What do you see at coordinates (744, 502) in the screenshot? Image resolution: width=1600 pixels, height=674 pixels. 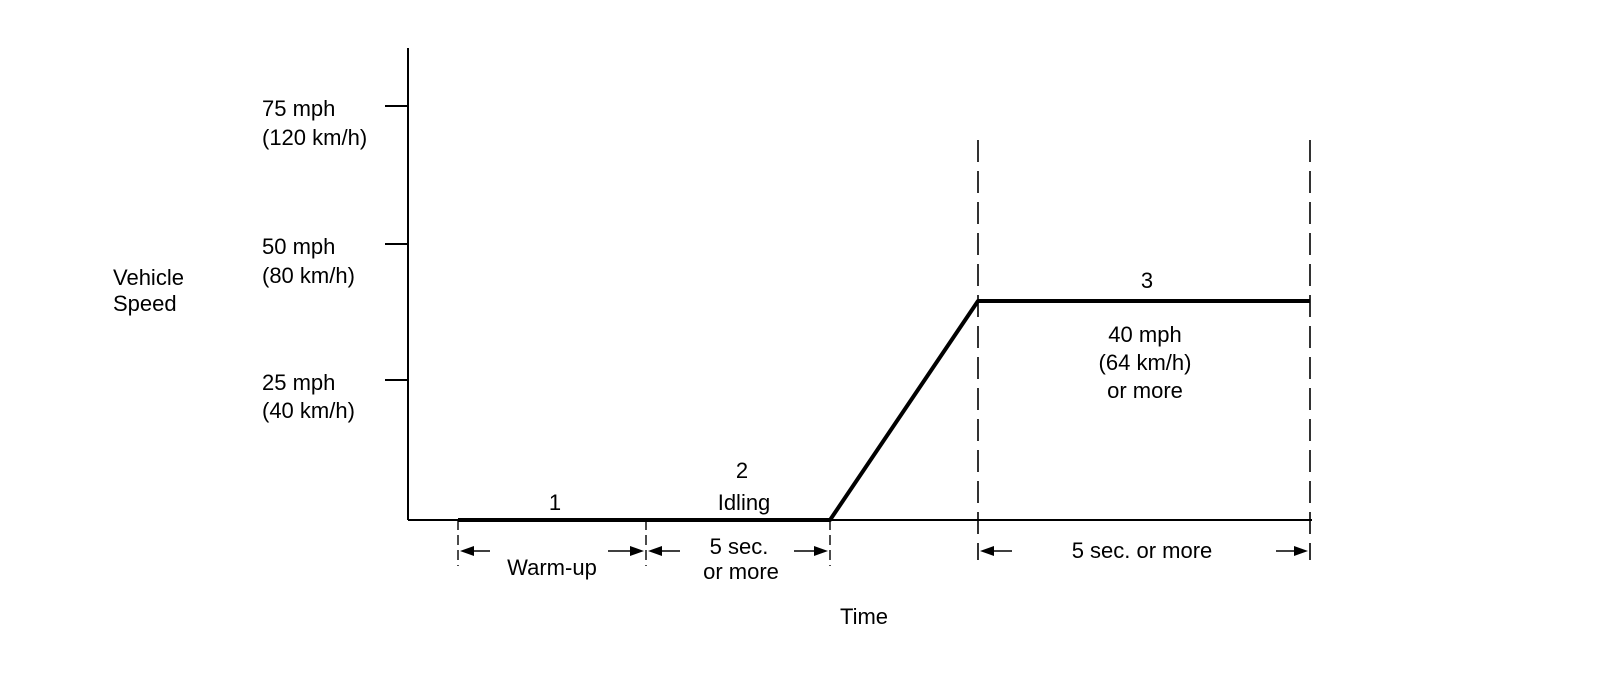 I see `phase2-name: Idling` at bounding box center [744, 502].